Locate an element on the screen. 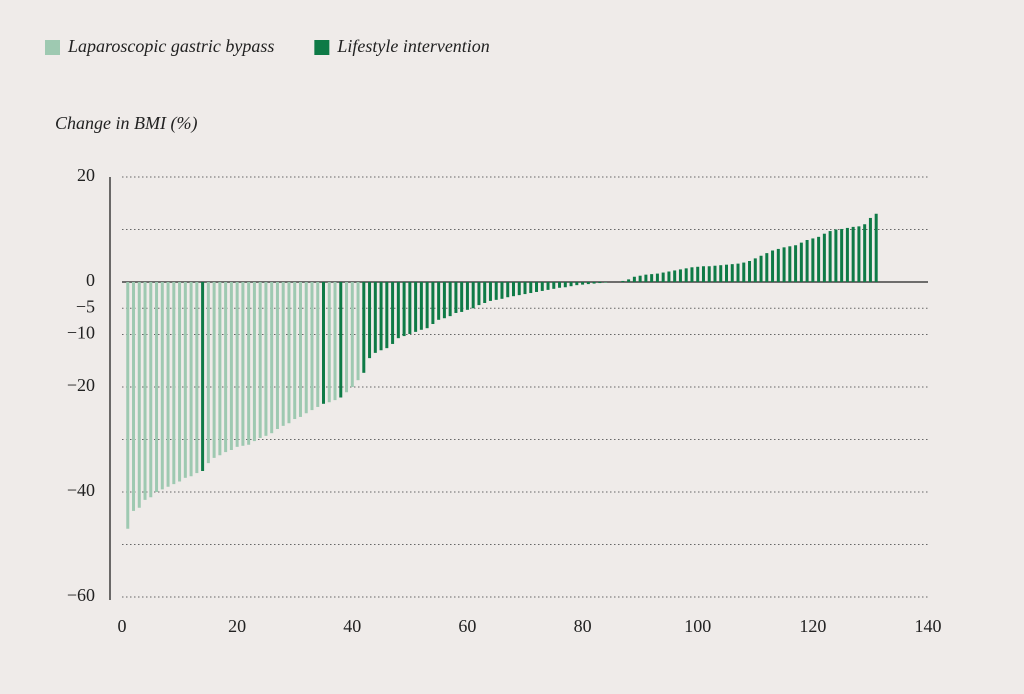 The width and height of the screenshot is (1024, 694). x-tick-label: 40 is located at coordinates (352, 626).